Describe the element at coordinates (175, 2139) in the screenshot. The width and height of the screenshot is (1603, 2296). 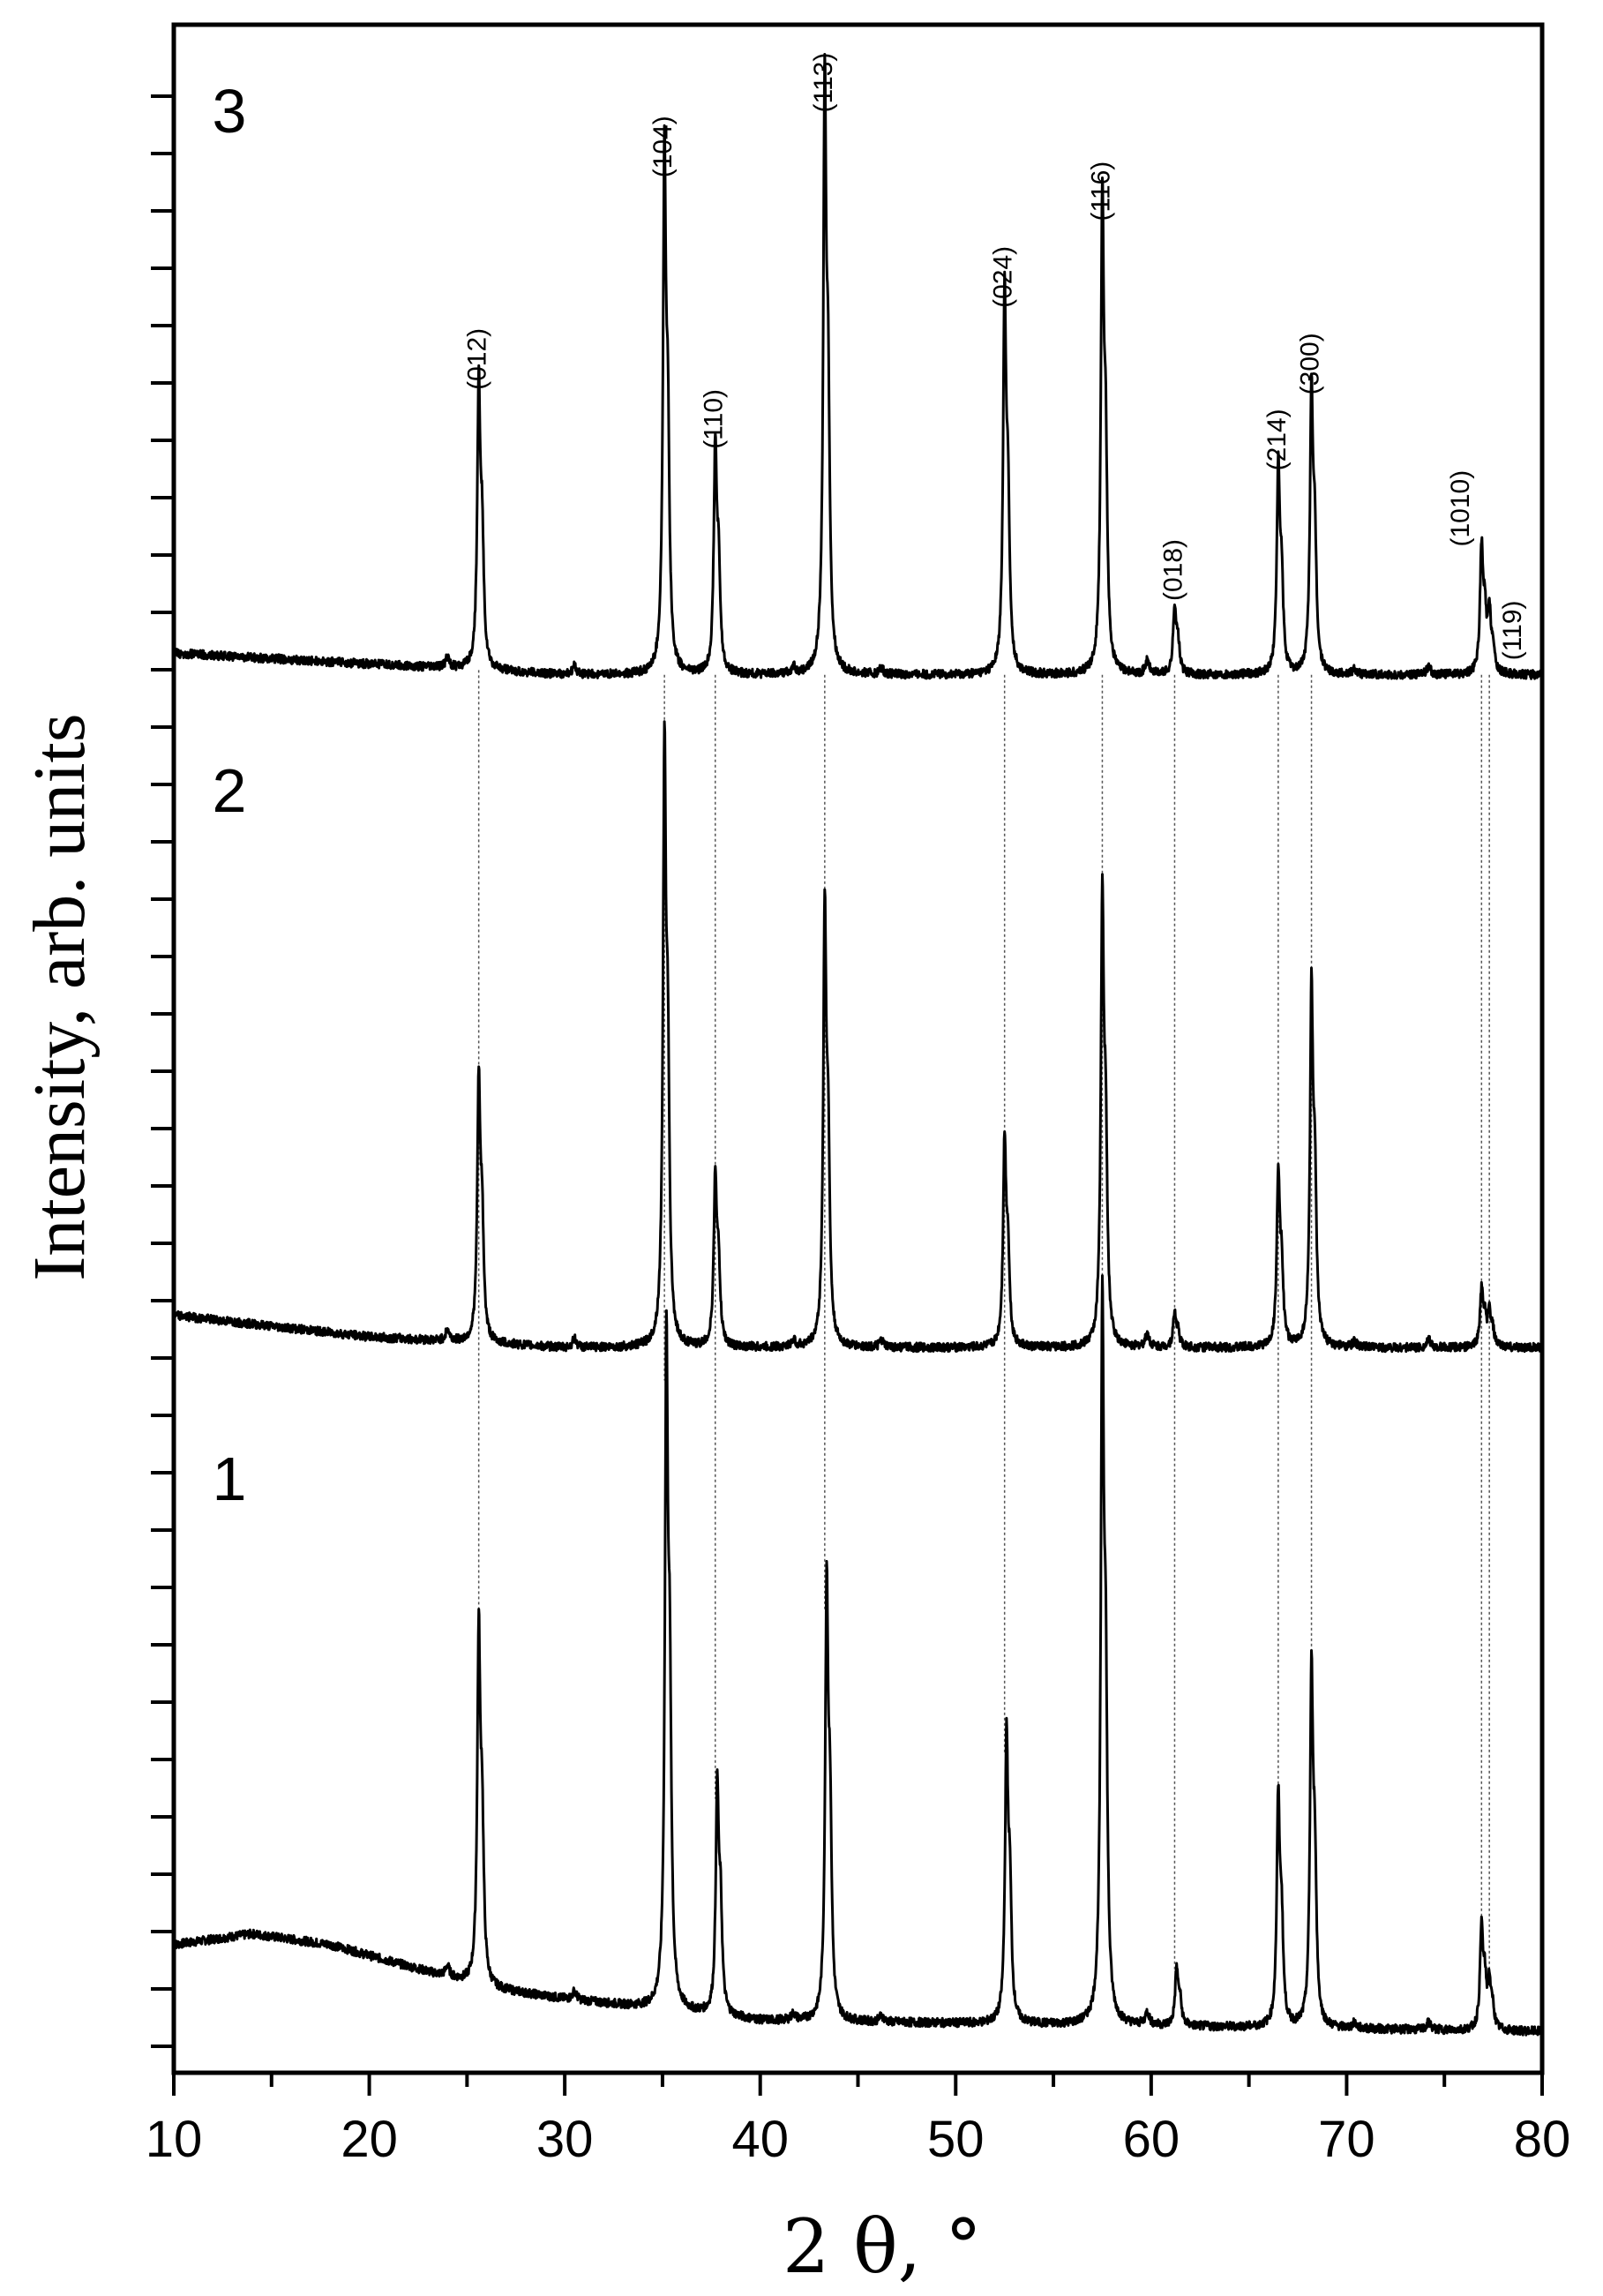
I see `x-tick-label: 10` at that location.